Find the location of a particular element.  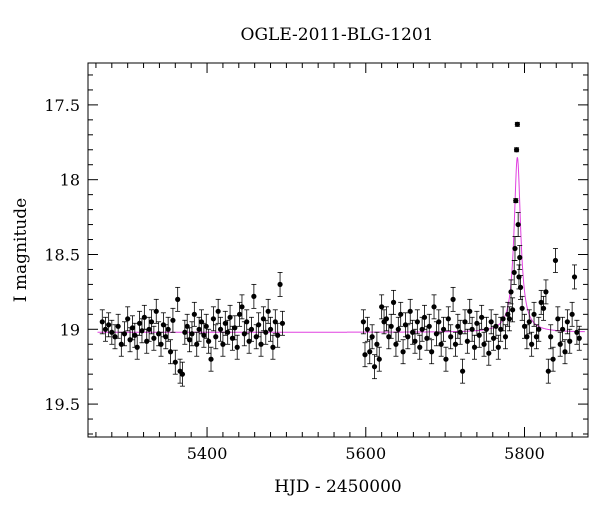

y-tick-label: 18.5 is located at coordinates (62, 254).